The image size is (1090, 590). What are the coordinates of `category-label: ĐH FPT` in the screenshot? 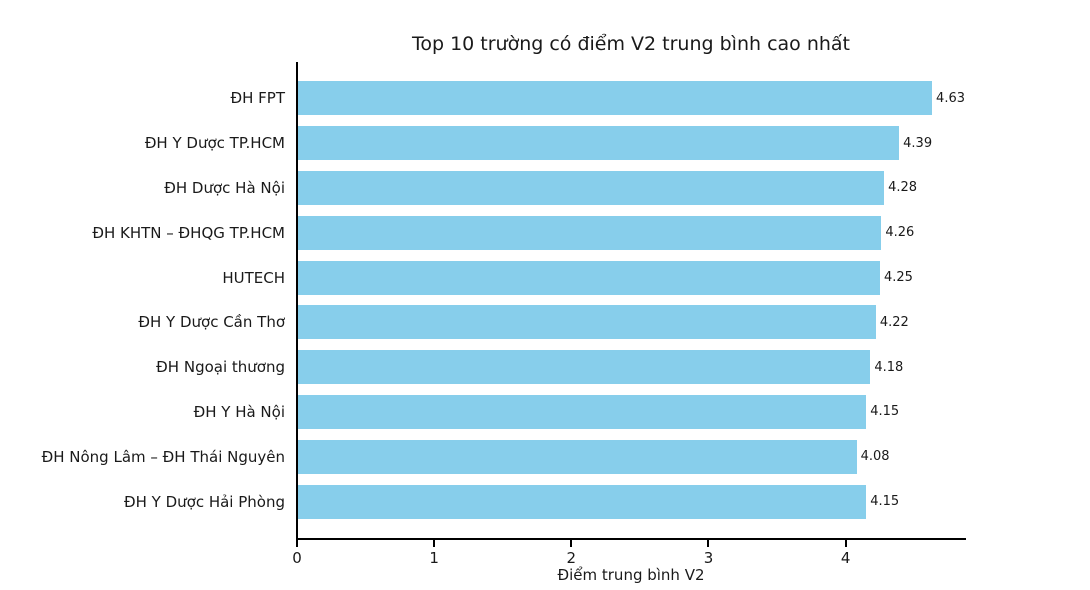 It's located at (257, 98).